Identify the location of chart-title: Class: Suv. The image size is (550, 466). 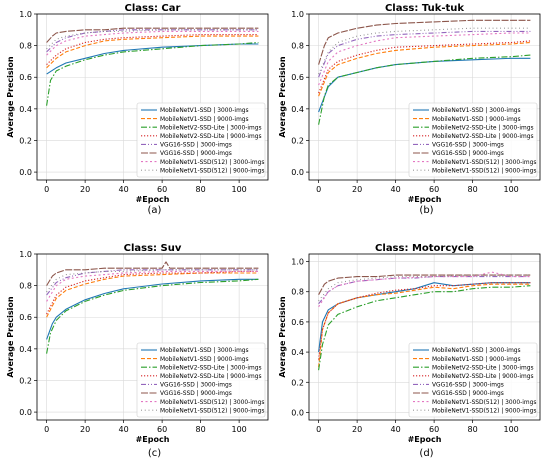
(153, 248).